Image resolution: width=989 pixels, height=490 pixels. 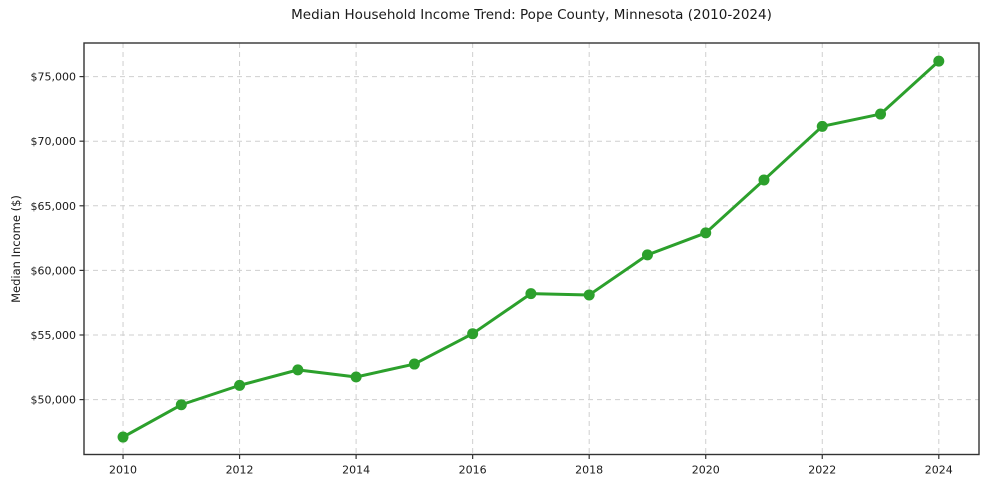 I want to click on y-tick-label: $65,000, so click(x=54, y=206).